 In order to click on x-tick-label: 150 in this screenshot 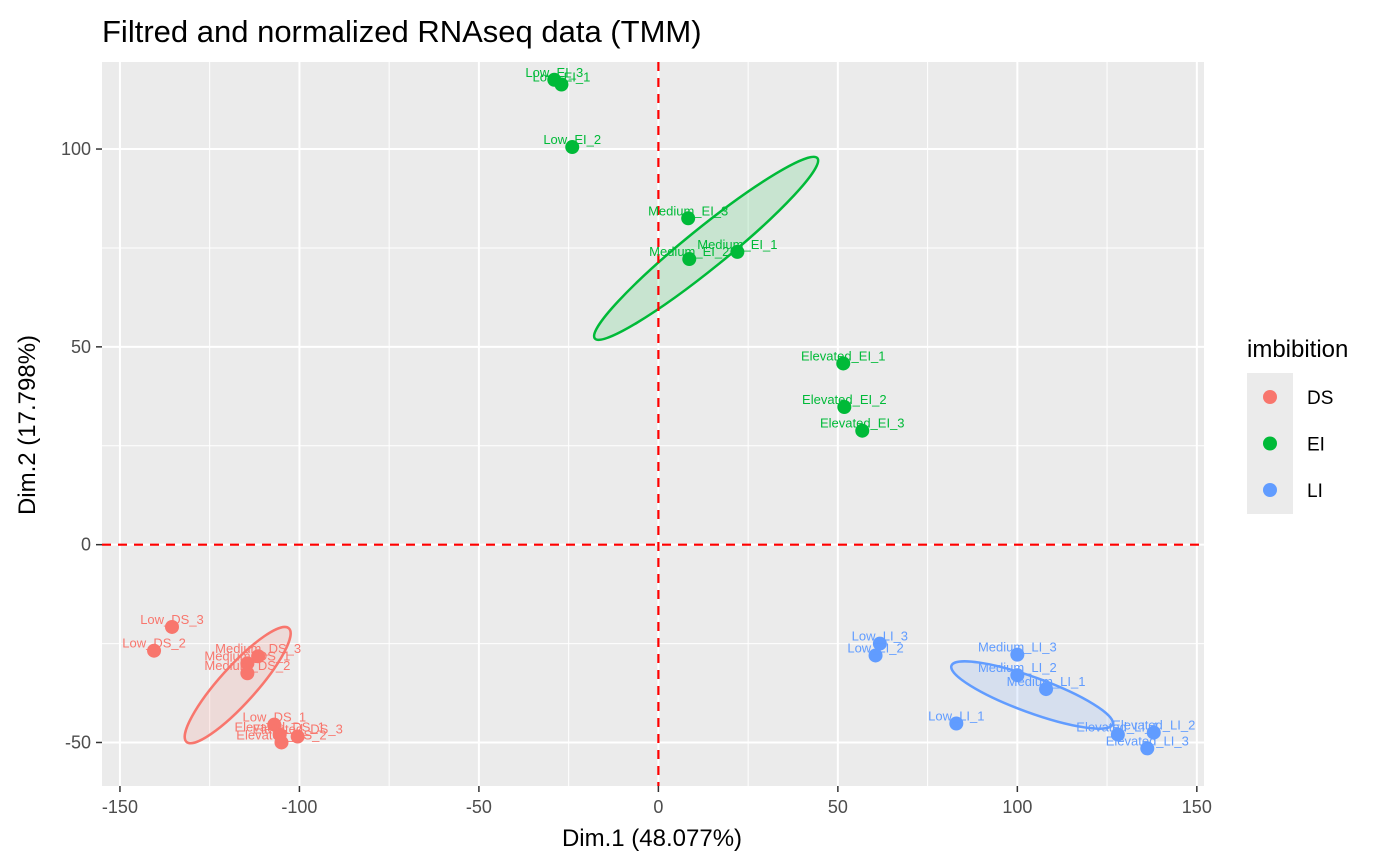, I will do `click(1197, 807)`.